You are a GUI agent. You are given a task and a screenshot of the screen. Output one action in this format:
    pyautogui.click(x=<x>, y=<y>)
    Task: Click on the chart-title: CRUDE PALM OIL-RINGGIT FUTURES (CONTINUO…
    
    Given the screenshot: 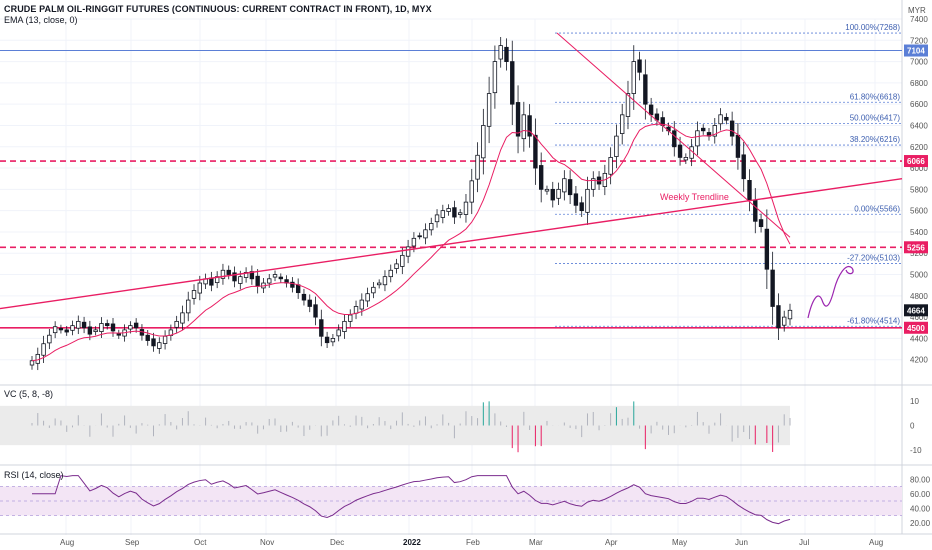 What is the action you would take?
    pyautogui.click(x=218, y=9)
    